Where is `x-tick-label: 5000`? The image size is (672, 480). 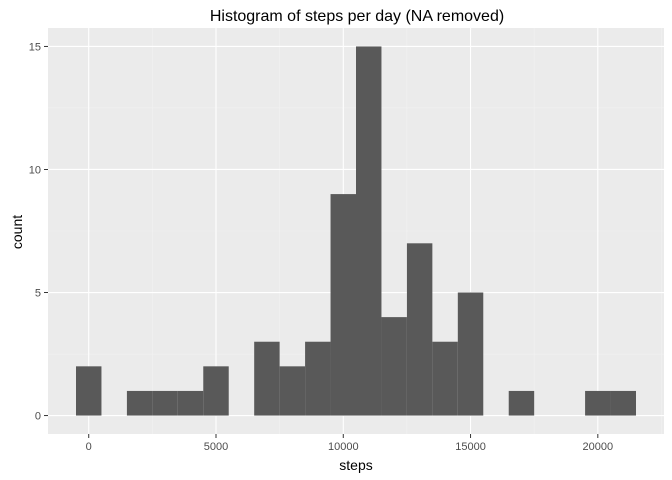
x-tick-label: 5000 is located at coordinates (216, 447).